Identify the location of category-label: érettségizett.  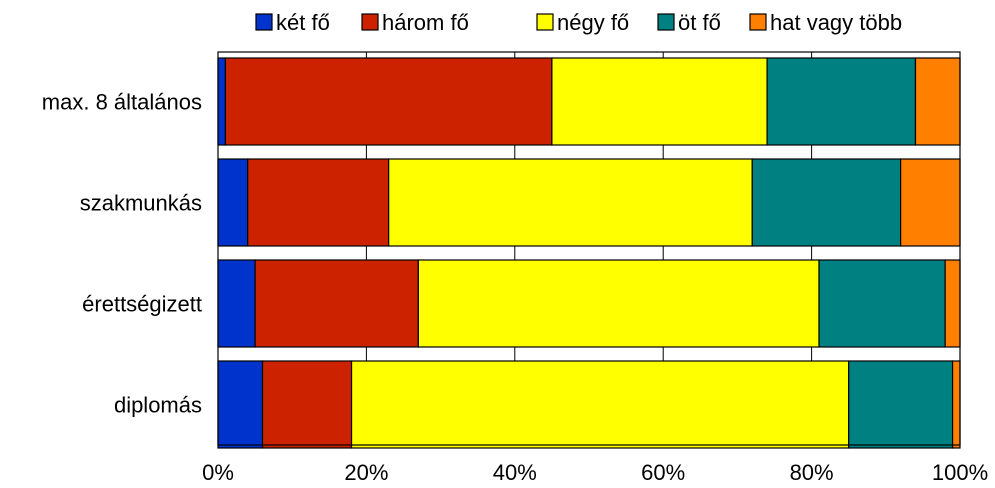
(142, 304).